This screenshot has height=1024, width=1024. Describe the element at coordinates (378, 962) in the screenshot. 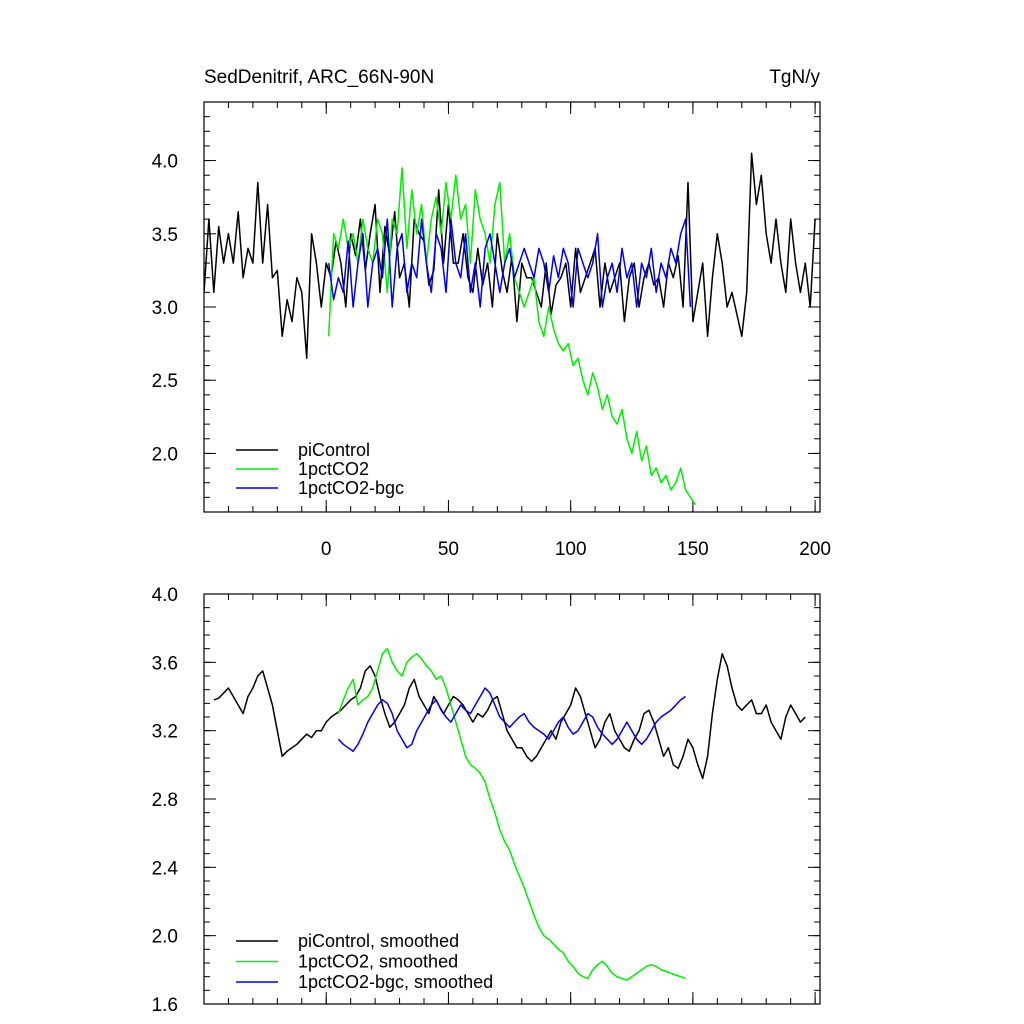

I see `legend-label: 1pctCO2, smoothed` at that location.